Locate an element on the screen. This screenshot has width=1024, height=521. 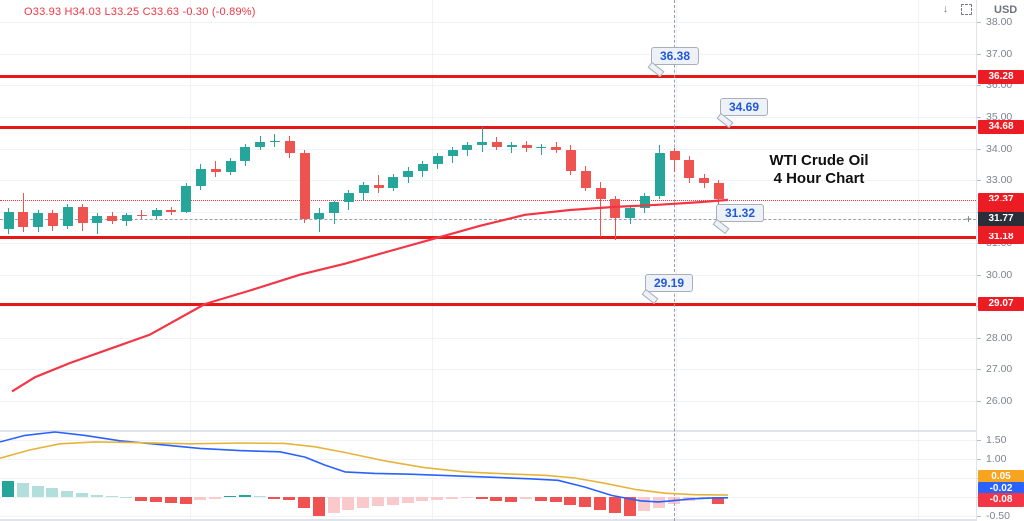
price-tick-label: 34.00 is located at coordinates (999, 148).